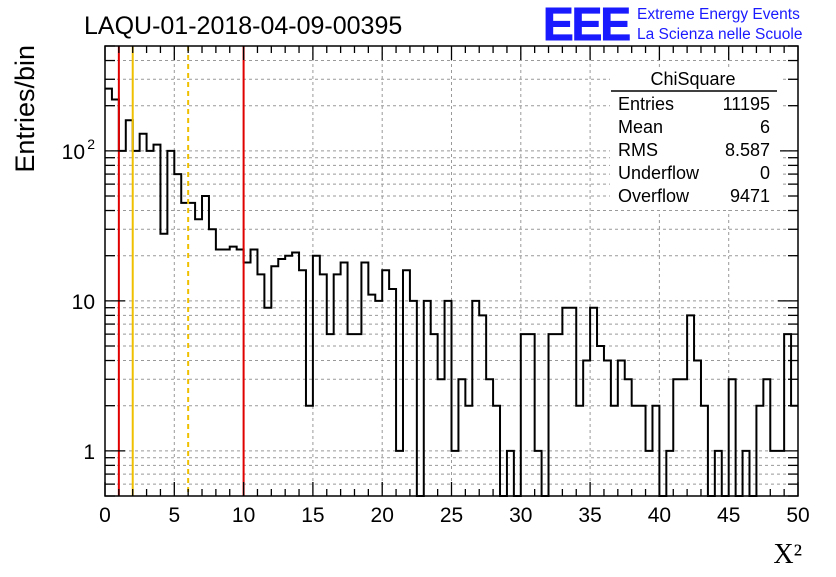 Image resolution: width=836 pixels, height=577 pixels. I want to click on x-tick-label: 25, so click(451, 515).